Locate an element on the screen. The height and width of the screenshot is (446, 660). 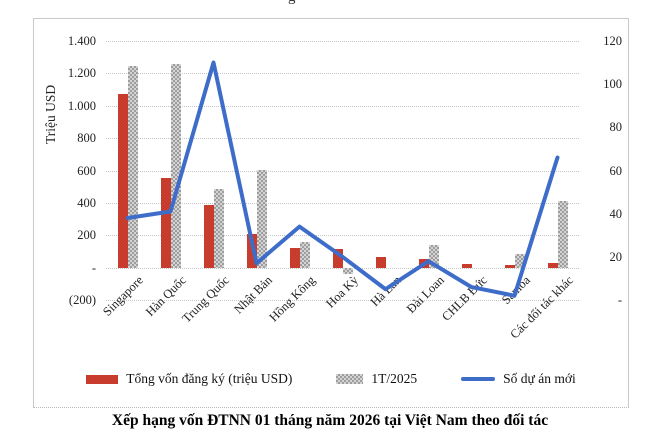
right-axis-tick: 60 is located at coordinates (616, 170).